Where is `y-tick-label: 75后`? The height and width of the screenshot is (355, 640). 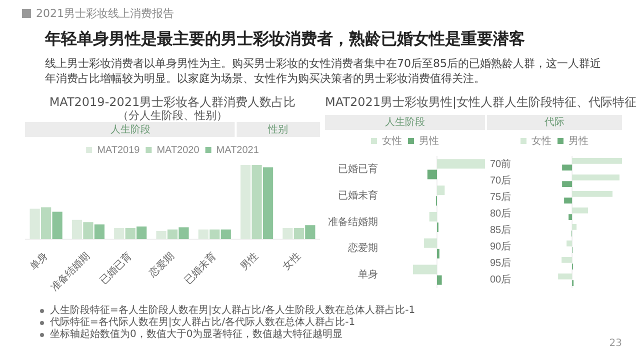
y-tick-label: 75后 is located at coordinates (501, 197).